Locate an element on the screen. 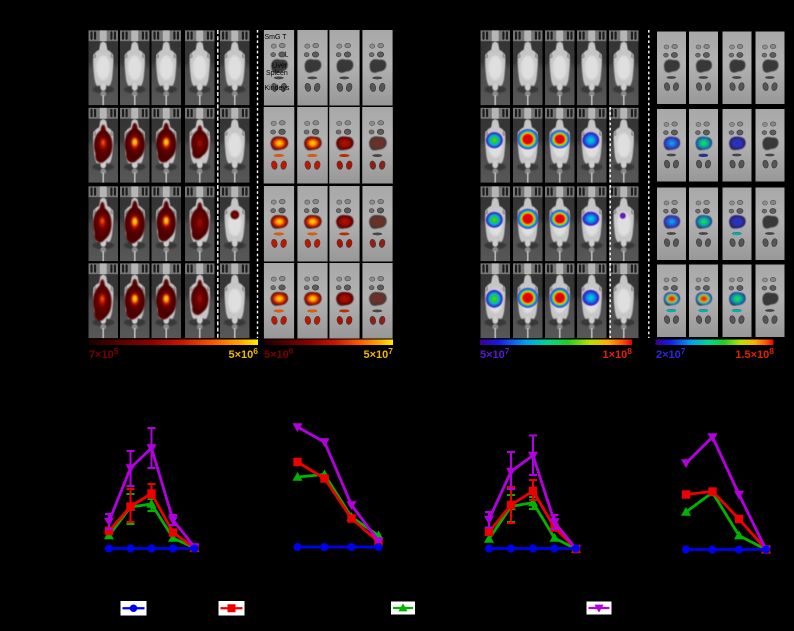 The width and height of the screenshot is (794, 631). svg-text: Spleen is located at coordinates (277, 73).